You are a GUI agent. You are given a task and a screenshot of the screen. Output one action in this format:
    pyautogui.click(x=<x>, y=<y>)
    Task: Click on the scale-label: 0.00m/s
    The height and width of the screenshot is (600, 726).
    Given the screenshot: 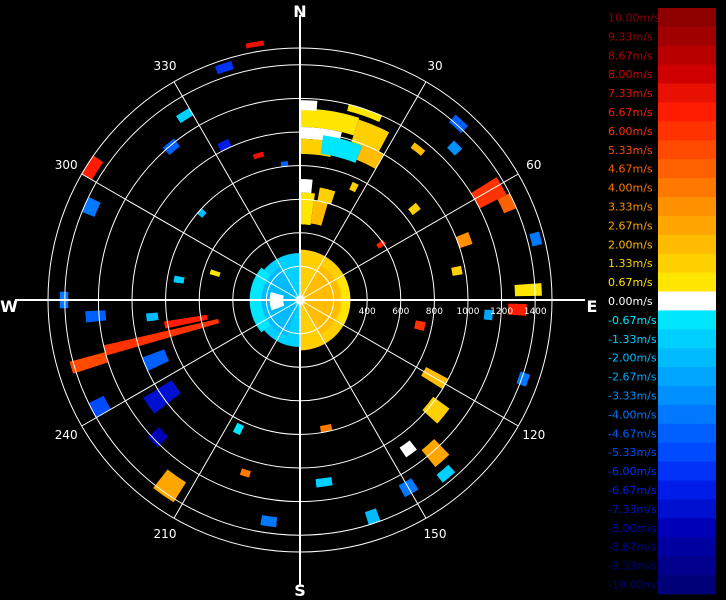 What is the action you would take?
    pyautogui.click(x=630, y=301)
    